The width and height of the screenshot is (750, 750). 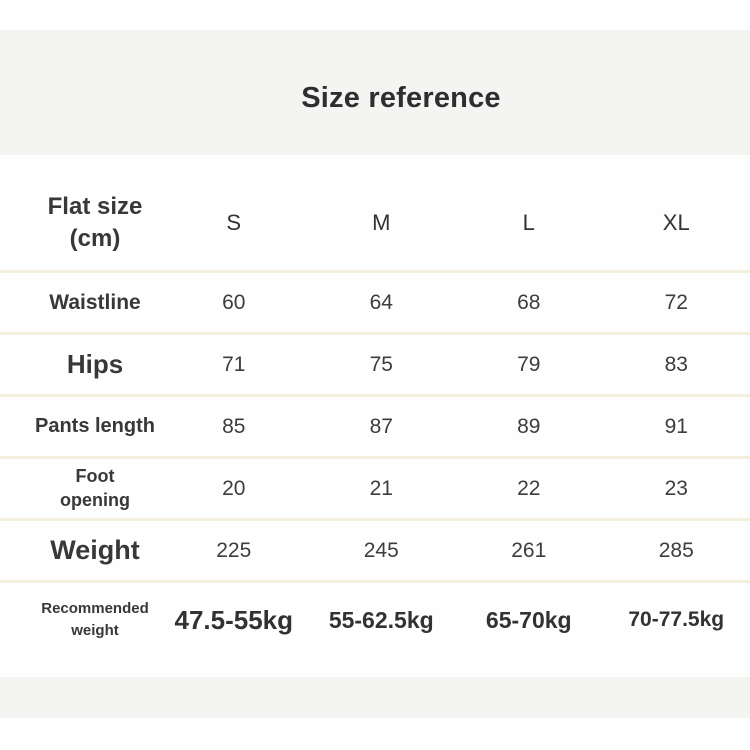 What do you see at coordinates (381, 619) in the screenshot?
I see `cell-value: 55-62.5kg` at bounding box center [381, 619].